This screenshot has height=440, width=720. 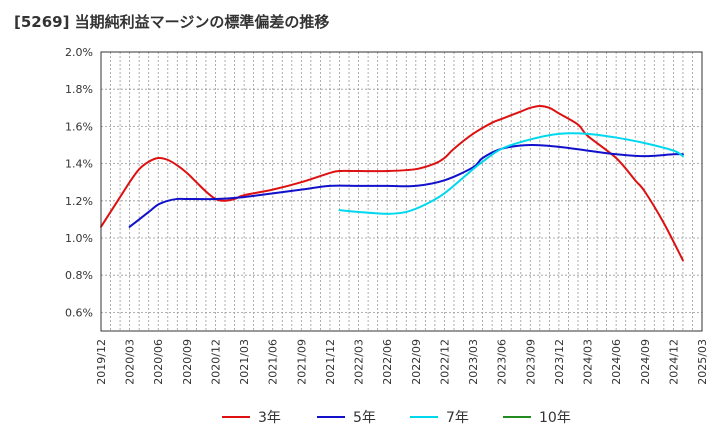 What do you see at coordinates (473, 362) in the screenshot?
I see `x-tick-label: 2023/03` at bounding box center [473, 362].